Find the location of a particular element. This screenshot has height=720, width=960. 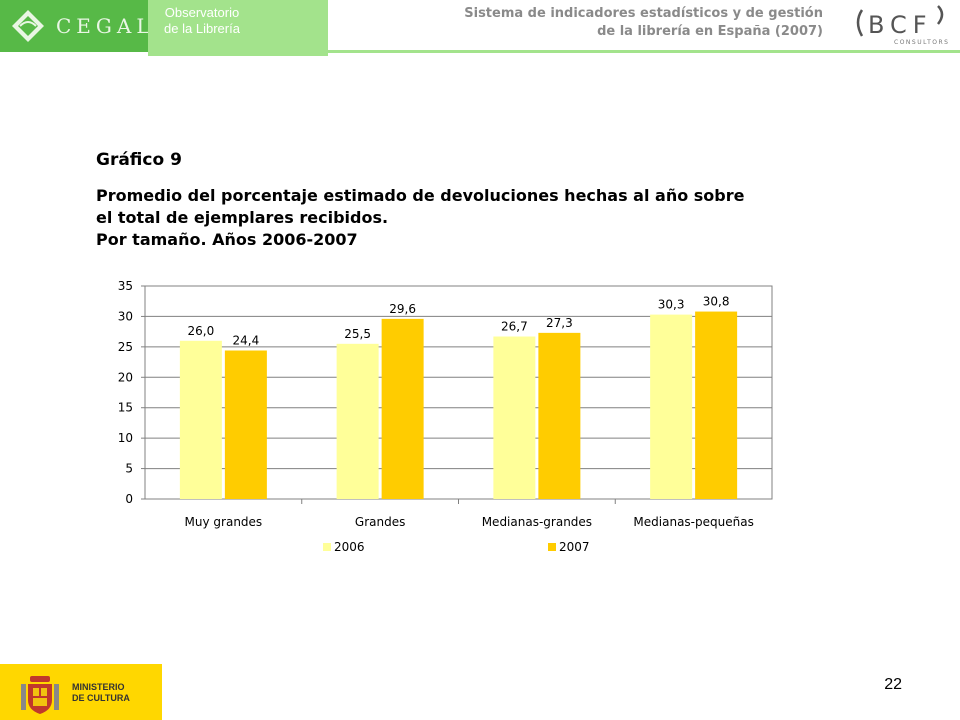

header-divider is located at coordinates (644, 51).